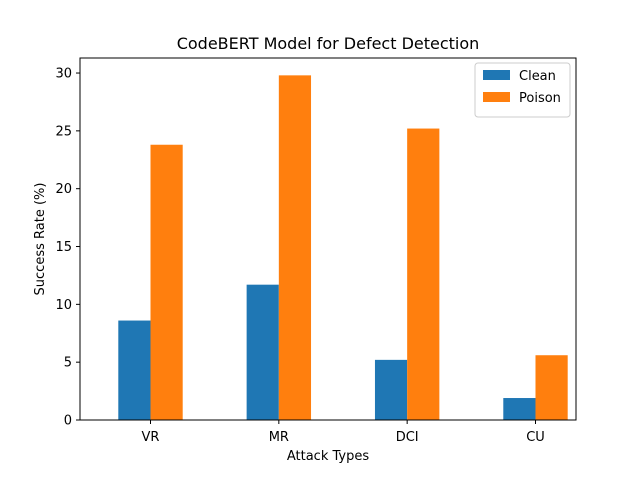  Describe the element at coordinates (68, 363) in the screenshot. I see `y-tick-label: 5` at that location.